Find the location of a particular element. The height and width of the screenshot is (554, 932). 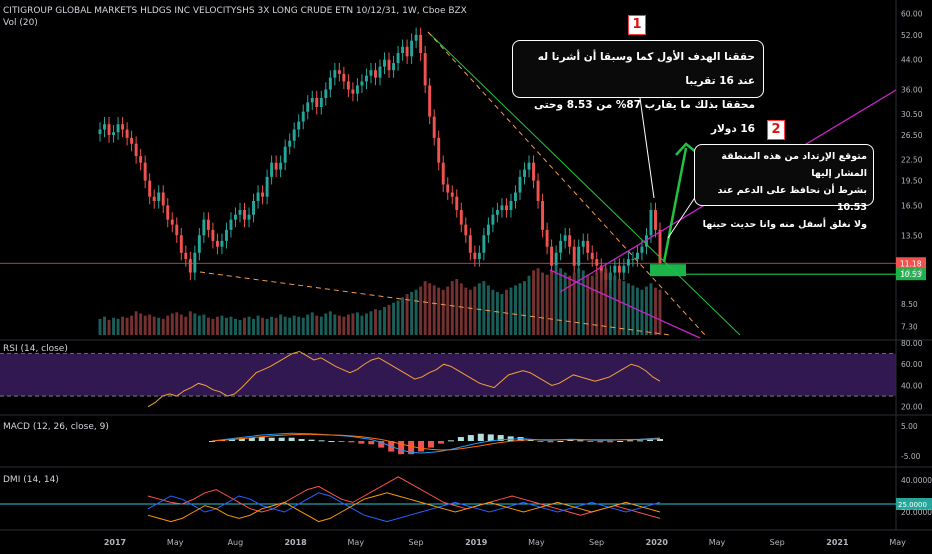

price-tick-label: 60.00 is located at coordinates (912, 14).